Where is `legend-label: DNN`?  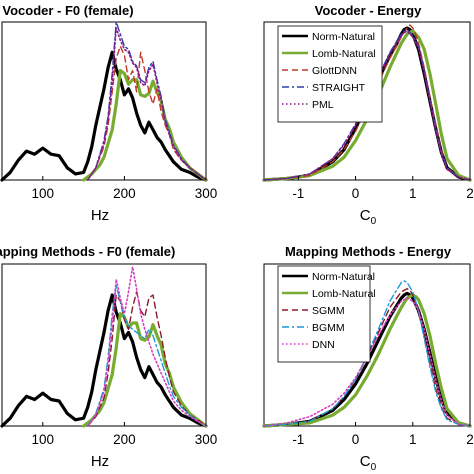
legend-label: DNN is located at coordinates (323, 345).